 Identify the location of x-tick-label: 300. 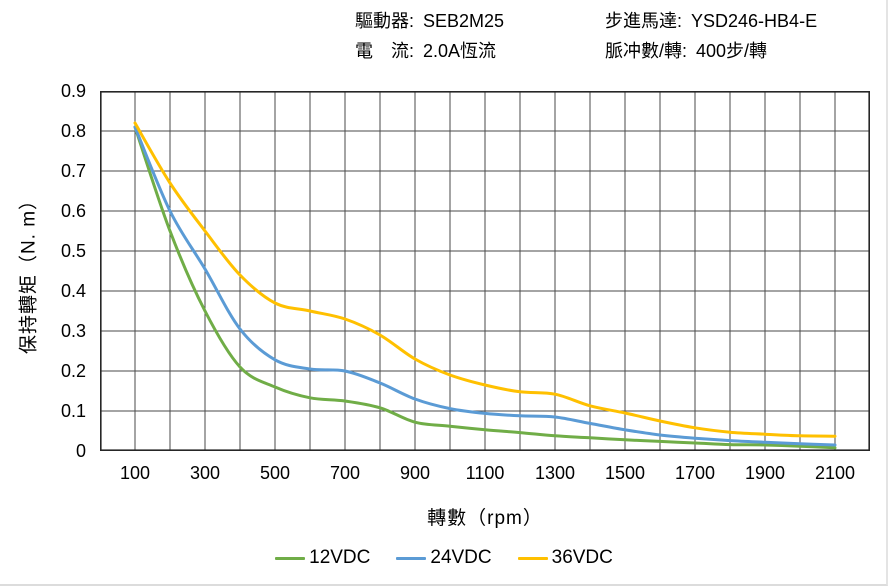
(205, 473).